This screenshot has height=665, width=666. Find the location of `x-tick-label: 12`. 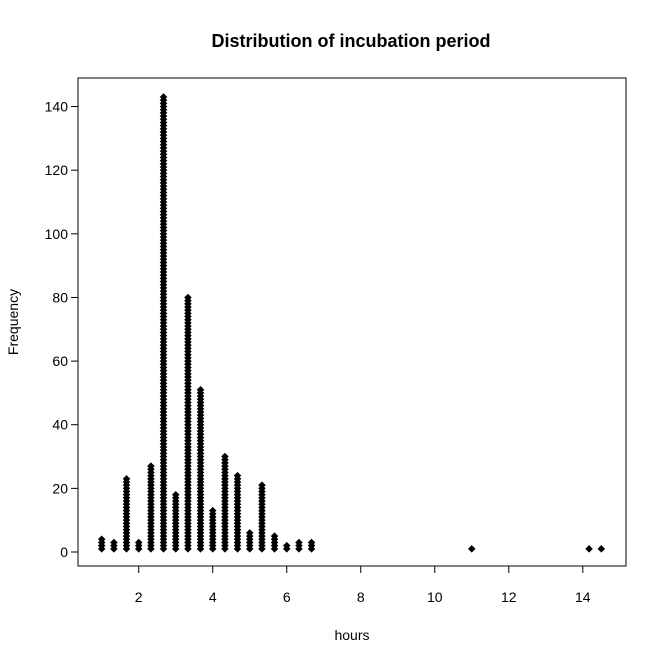

x-tick-label: 12 is located at coordinates (509, 597).